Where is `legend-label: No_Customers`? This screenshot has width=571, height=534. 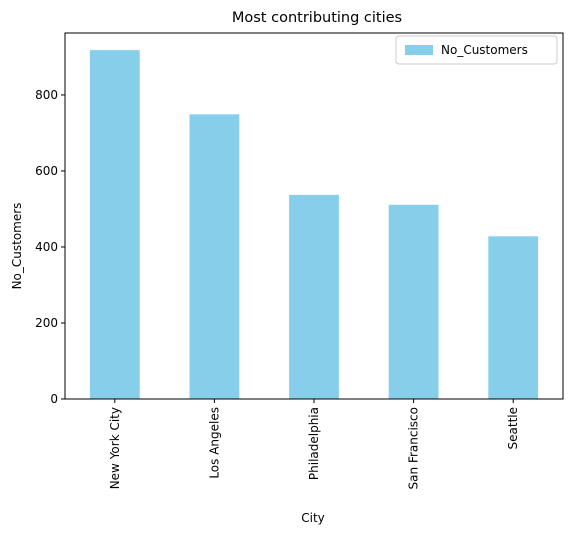
legend-label: No_Customers is located at coordinates (484, 50).